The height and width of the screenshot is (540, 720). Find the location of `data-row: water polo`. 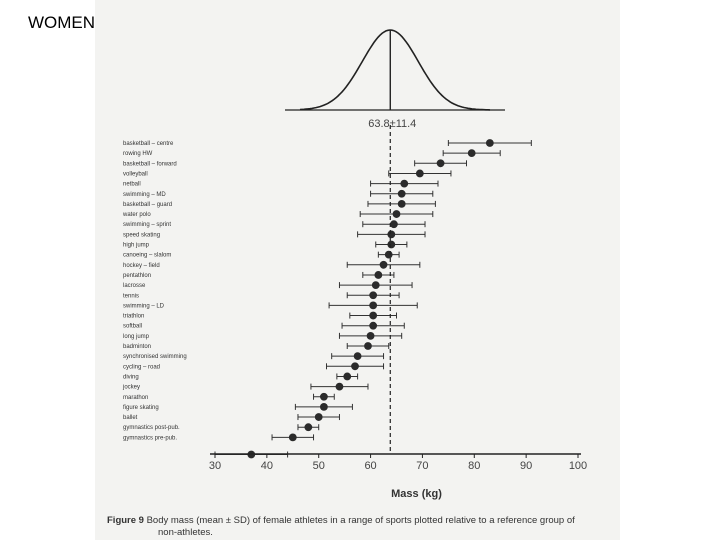

data-row: water polo is located at coordinates (278, 214).